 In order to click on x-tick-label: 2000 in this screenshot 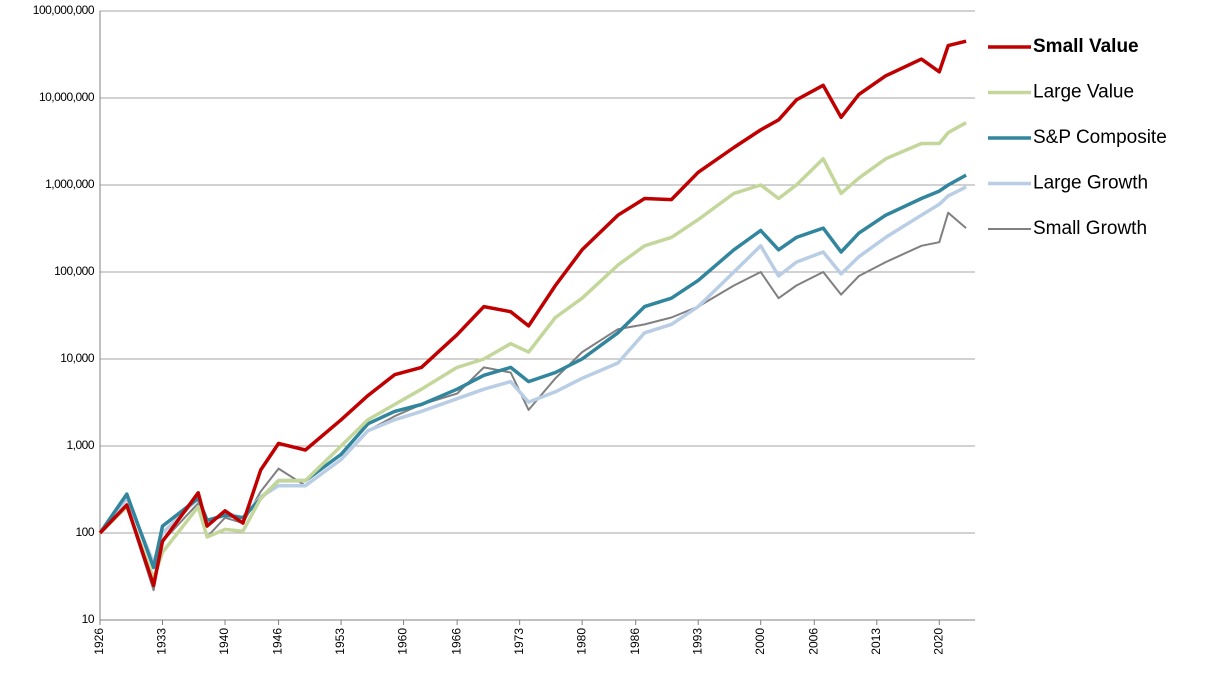, I will do `click(760, 641)`.